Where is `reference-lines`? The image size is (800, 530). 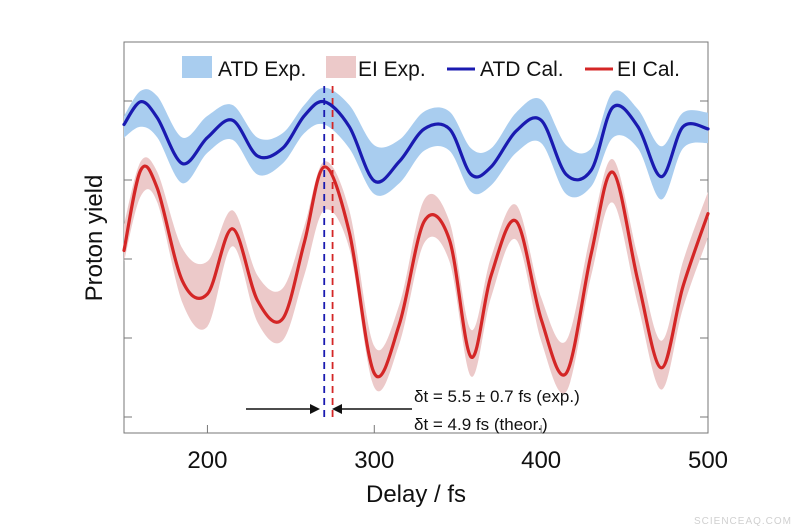 reference-lines is located at coordinates (328, 252).